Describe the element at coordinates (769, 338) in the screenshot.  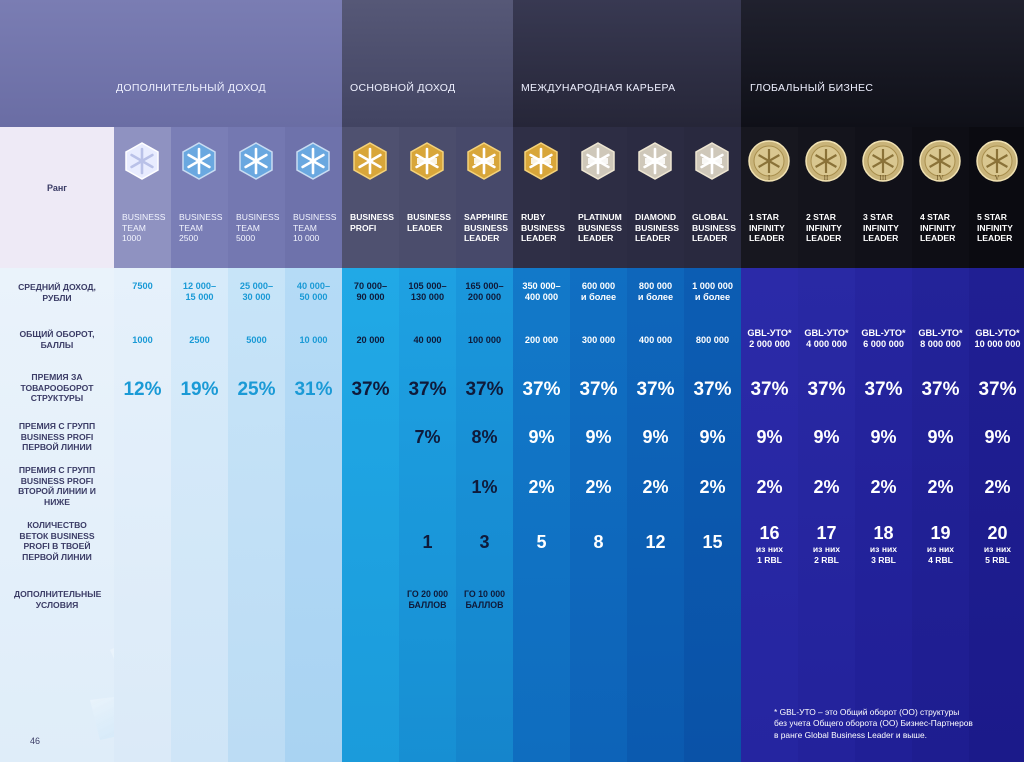
I see `cell-total-turnover: GBL-УТО* 2 000 000` at that location.